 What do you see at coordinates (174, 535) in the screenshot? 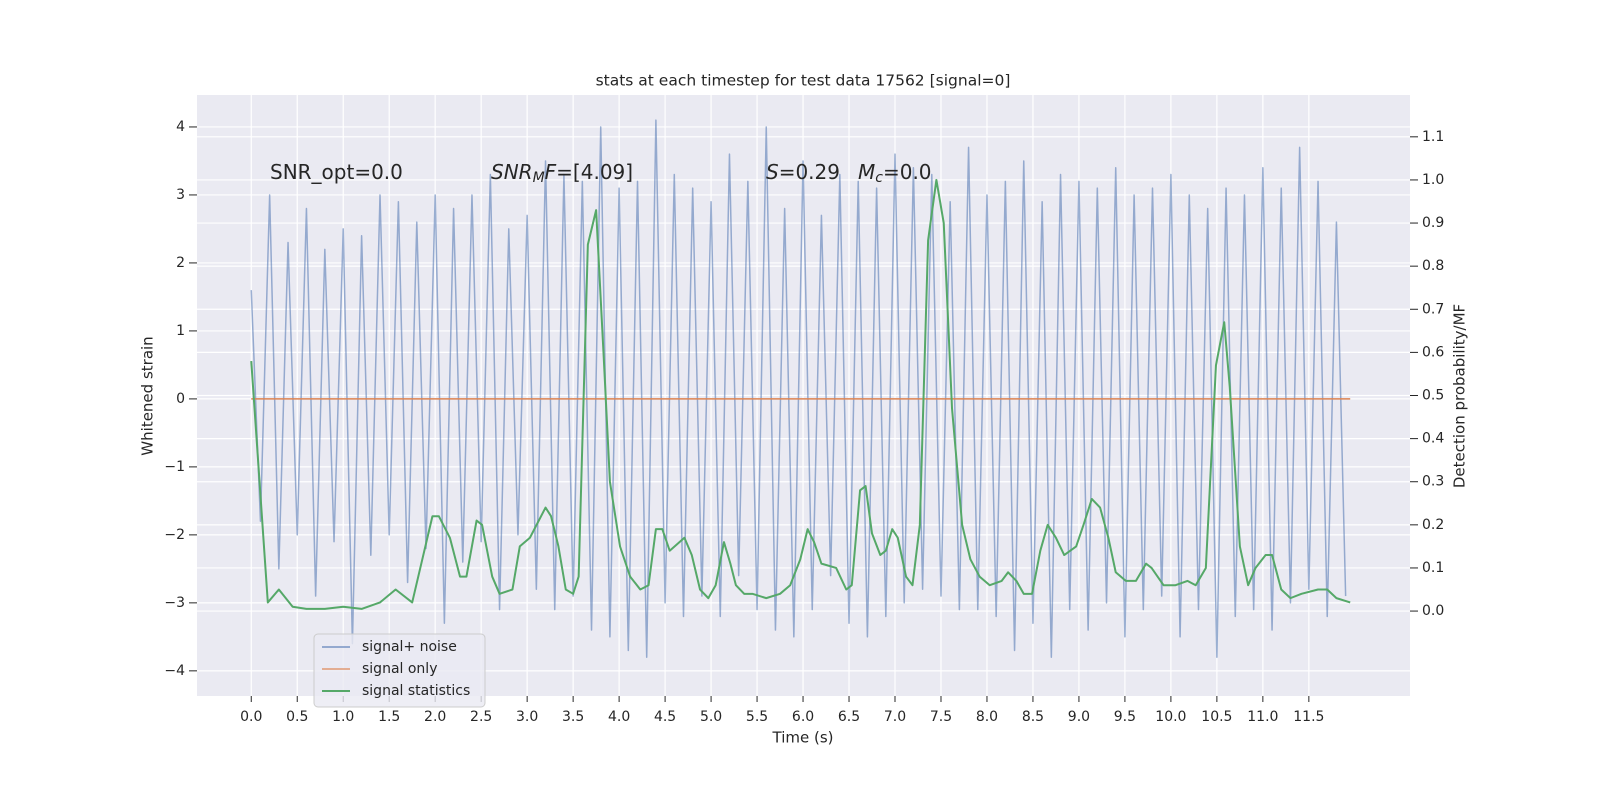
I see `y-tick-label: −2` at bounding box center [174, 535].